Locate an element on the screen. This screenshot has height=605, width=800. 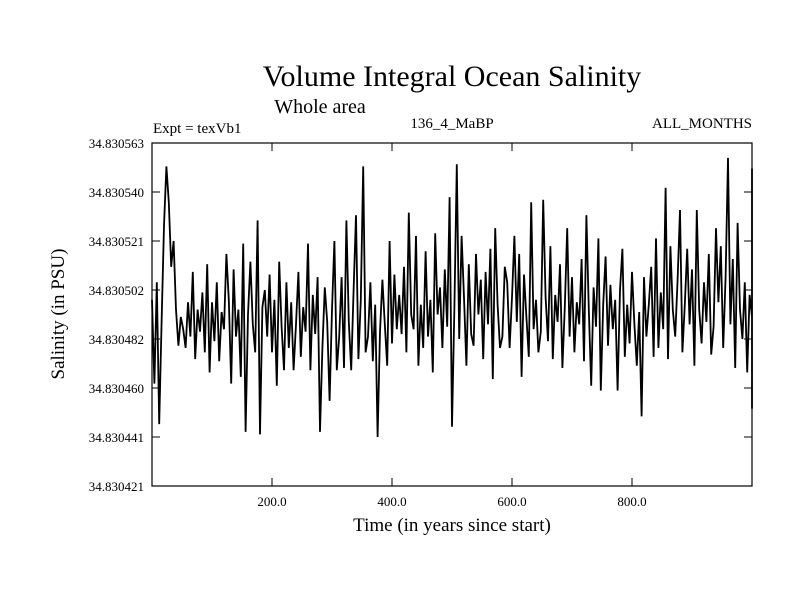
months-label: ALL_MONTHS is located at coordinates (702, 124).